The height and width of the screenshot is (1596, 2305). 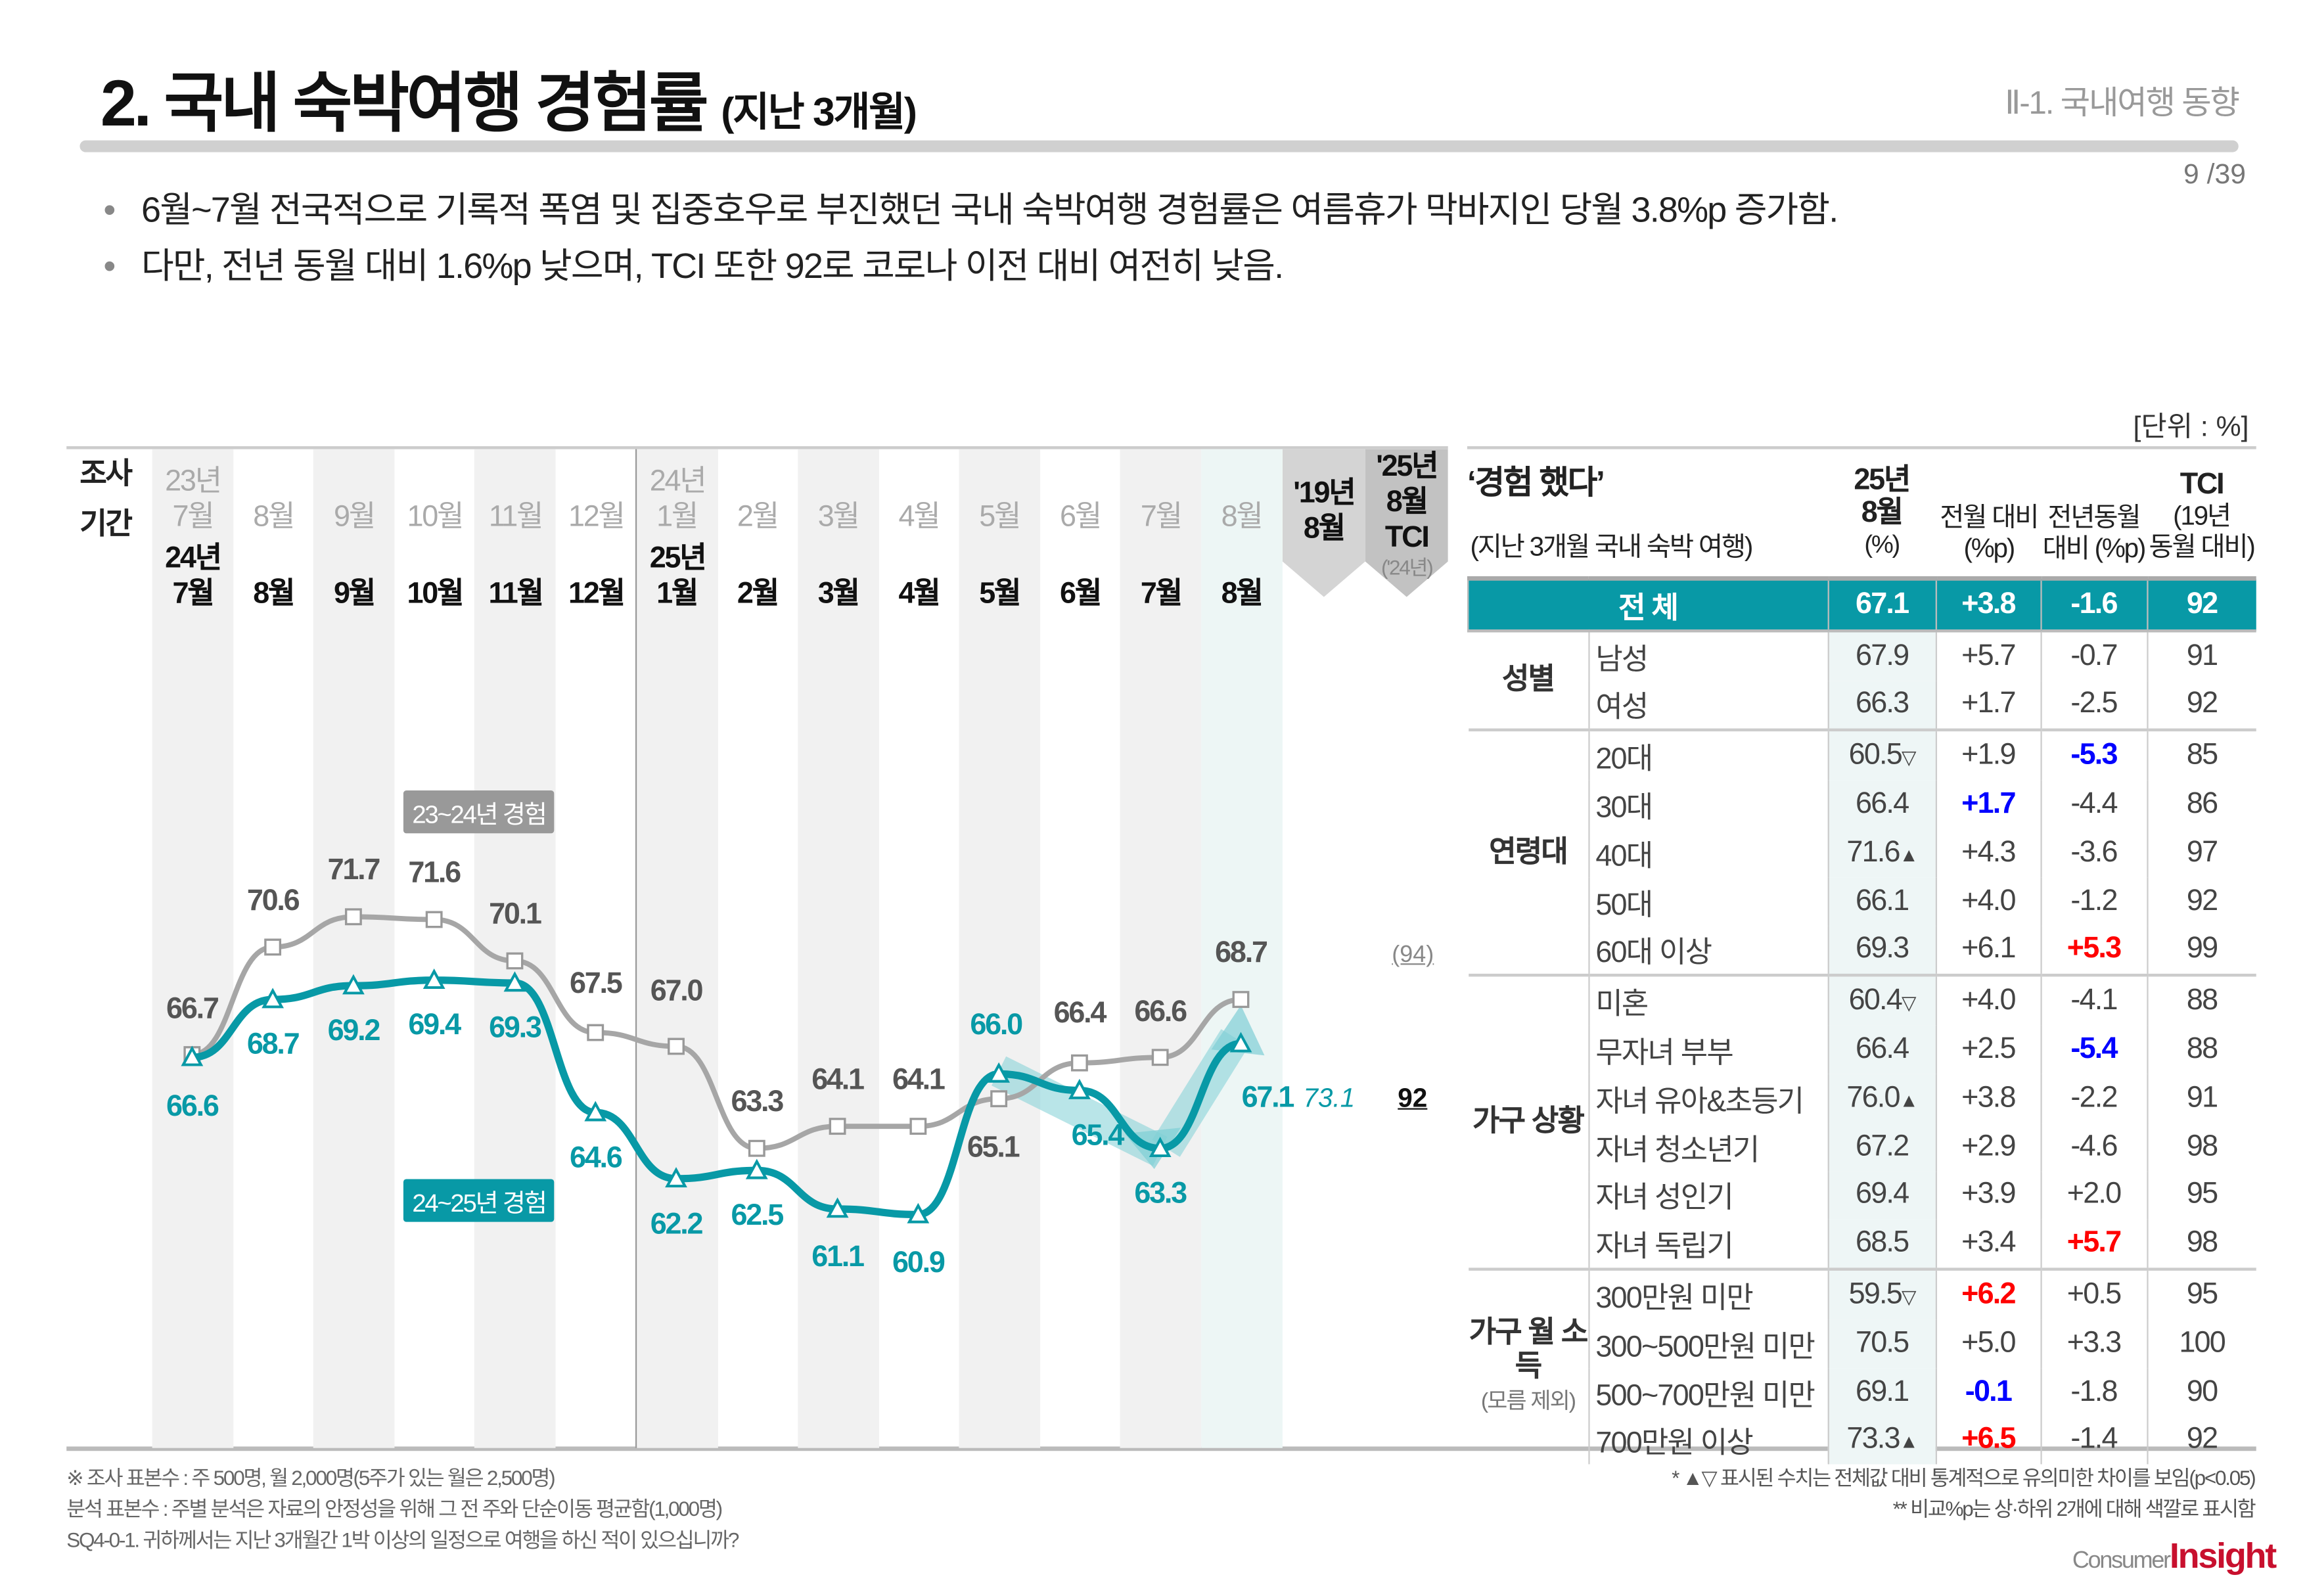 I want to click on row-item: 여성, so click(x=1708, y=705).